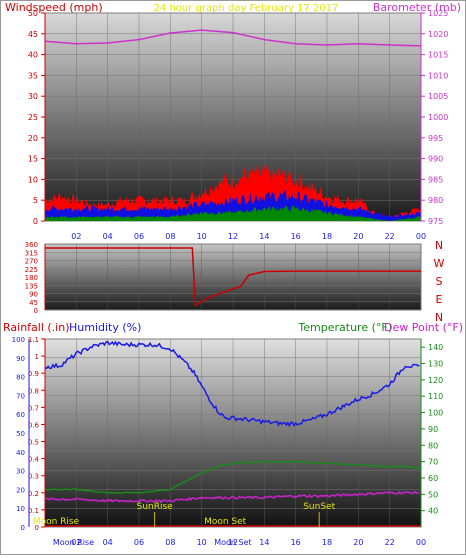 The height and width of the screenshot is (558, 466). I want to click on wind-x-tick-label: 02, so click(76, 236).